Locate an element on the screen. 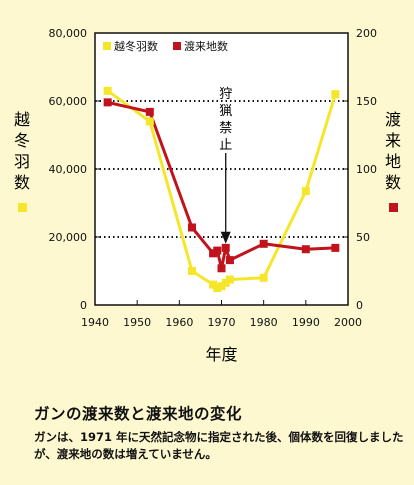 The width and height of the screenshot is (414, 485). x-tick-label: 1950 is located at coordinates (137, 322).